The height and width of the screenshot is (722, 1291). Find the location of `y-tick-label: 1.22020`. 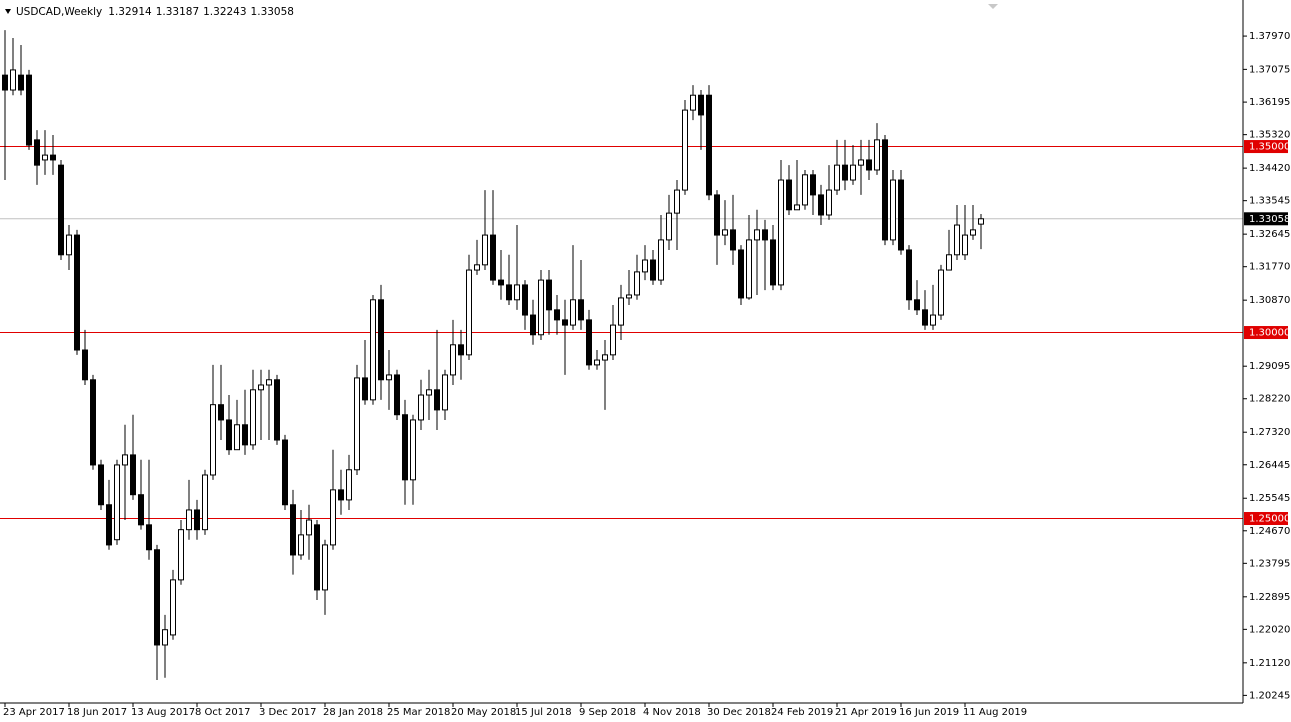

y-tick-label: 1.22020 is located at coordinates (1269, 629).